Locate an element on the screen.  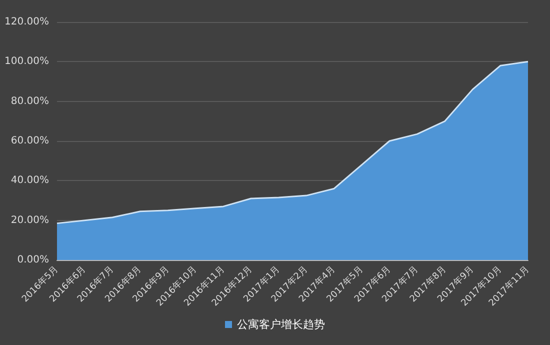
y-tick-label: 0.00% is located at coordinates (33, 260).